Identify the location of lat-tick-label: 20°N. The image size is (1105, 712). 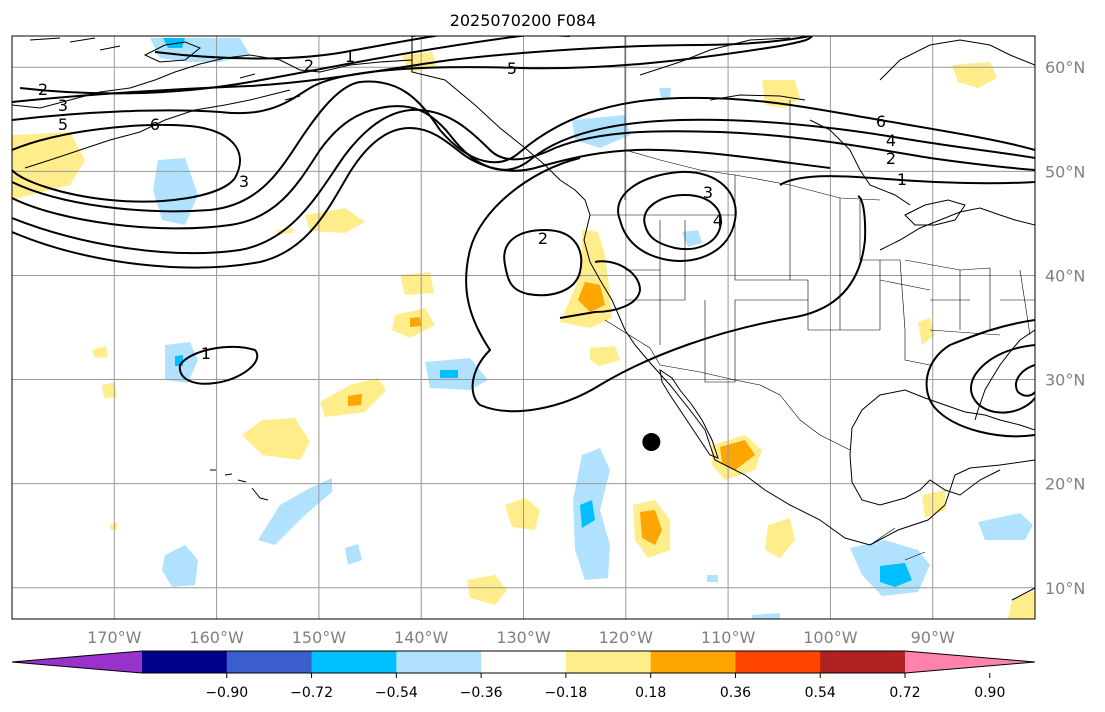
(1065, 484).